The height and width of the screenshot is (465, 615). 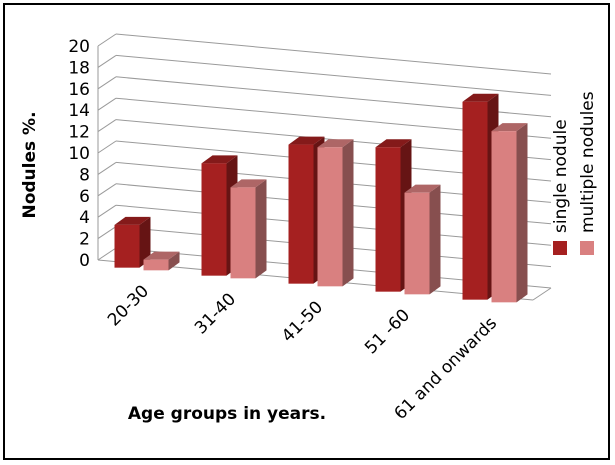 What do you see at coordinates (446, 368) in the screenshot?
I see `x-category-label: 61 and onwards` at bounding box center [446, 368].